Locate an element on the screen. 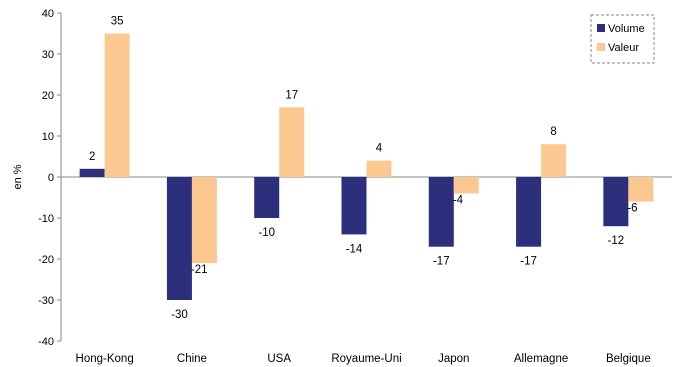 The width and height of the screenshot is (683, 367). data-label: -14 is located at coordinates (354, 249).